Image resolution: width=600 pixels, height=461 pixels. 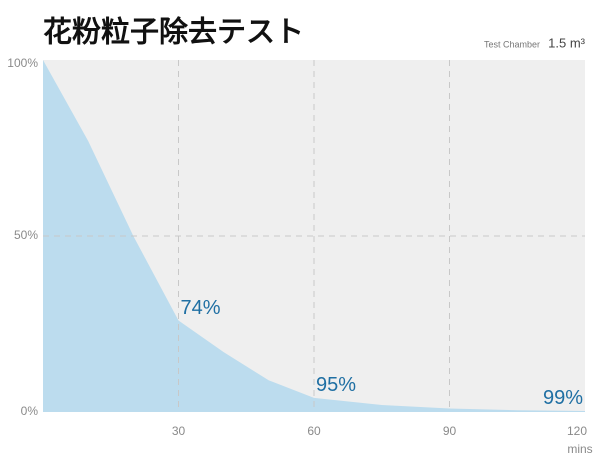 What do you see at coordinates (563, 398) in the screenshot?
I see `annotation: 99%` at bounding box center [563, 398].